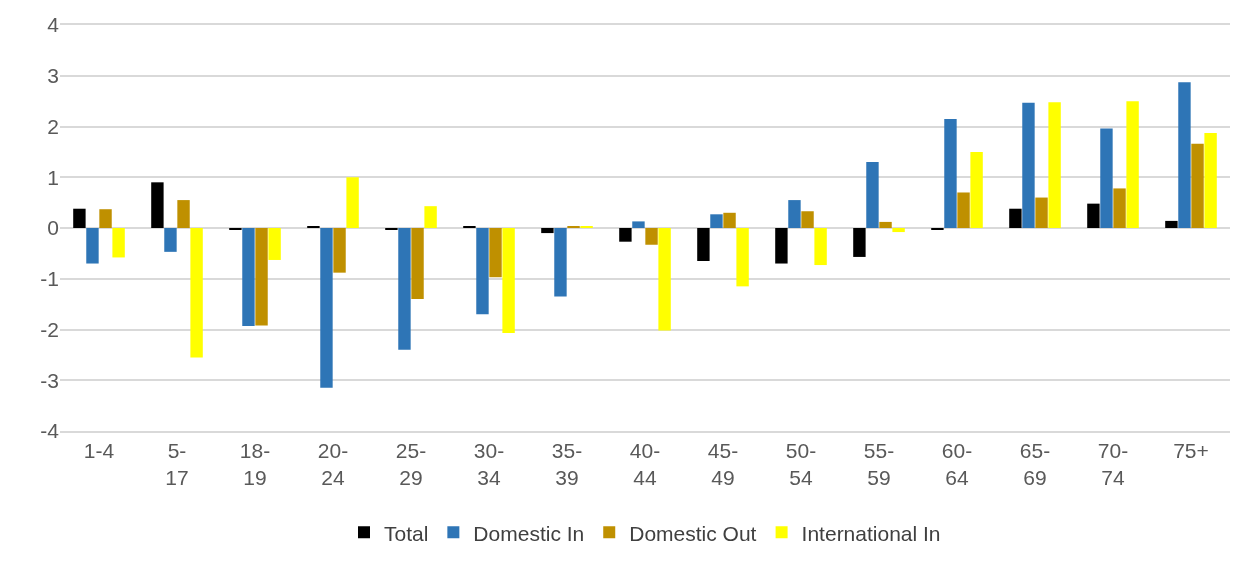 This screenshot has width=1250, height=565. Describe the element at coordinates (53, 25) in the screenshot. I see `y-tick-label: 4` at that location.